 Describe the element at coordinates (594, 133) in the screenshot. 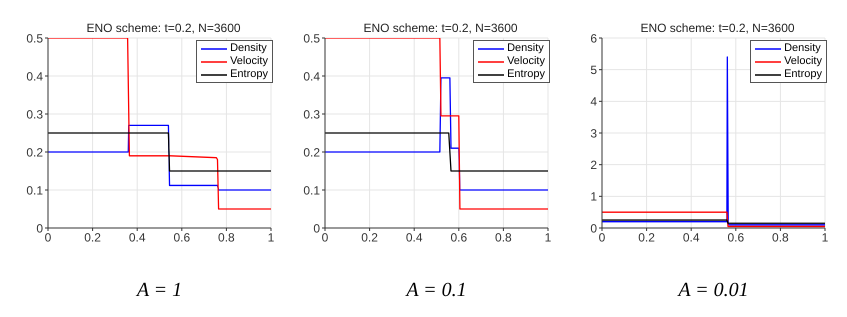

I see `y-tick-label: 3` at that location.